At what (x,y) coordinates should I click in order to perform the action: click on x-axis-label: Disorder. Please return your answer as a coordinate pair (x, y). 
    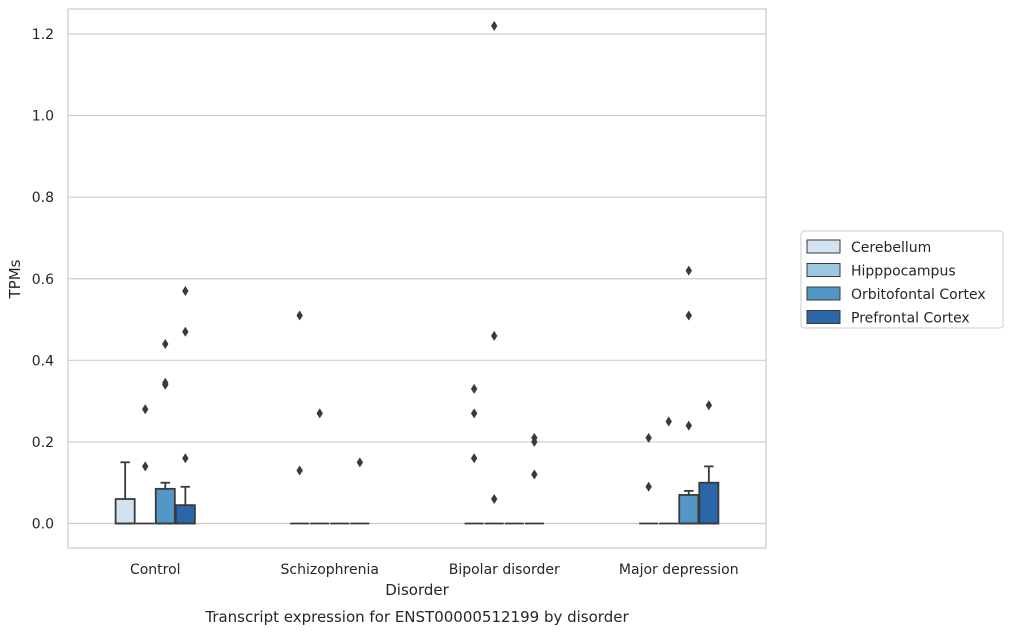
    Looking at the image, I should click on (417, 590).